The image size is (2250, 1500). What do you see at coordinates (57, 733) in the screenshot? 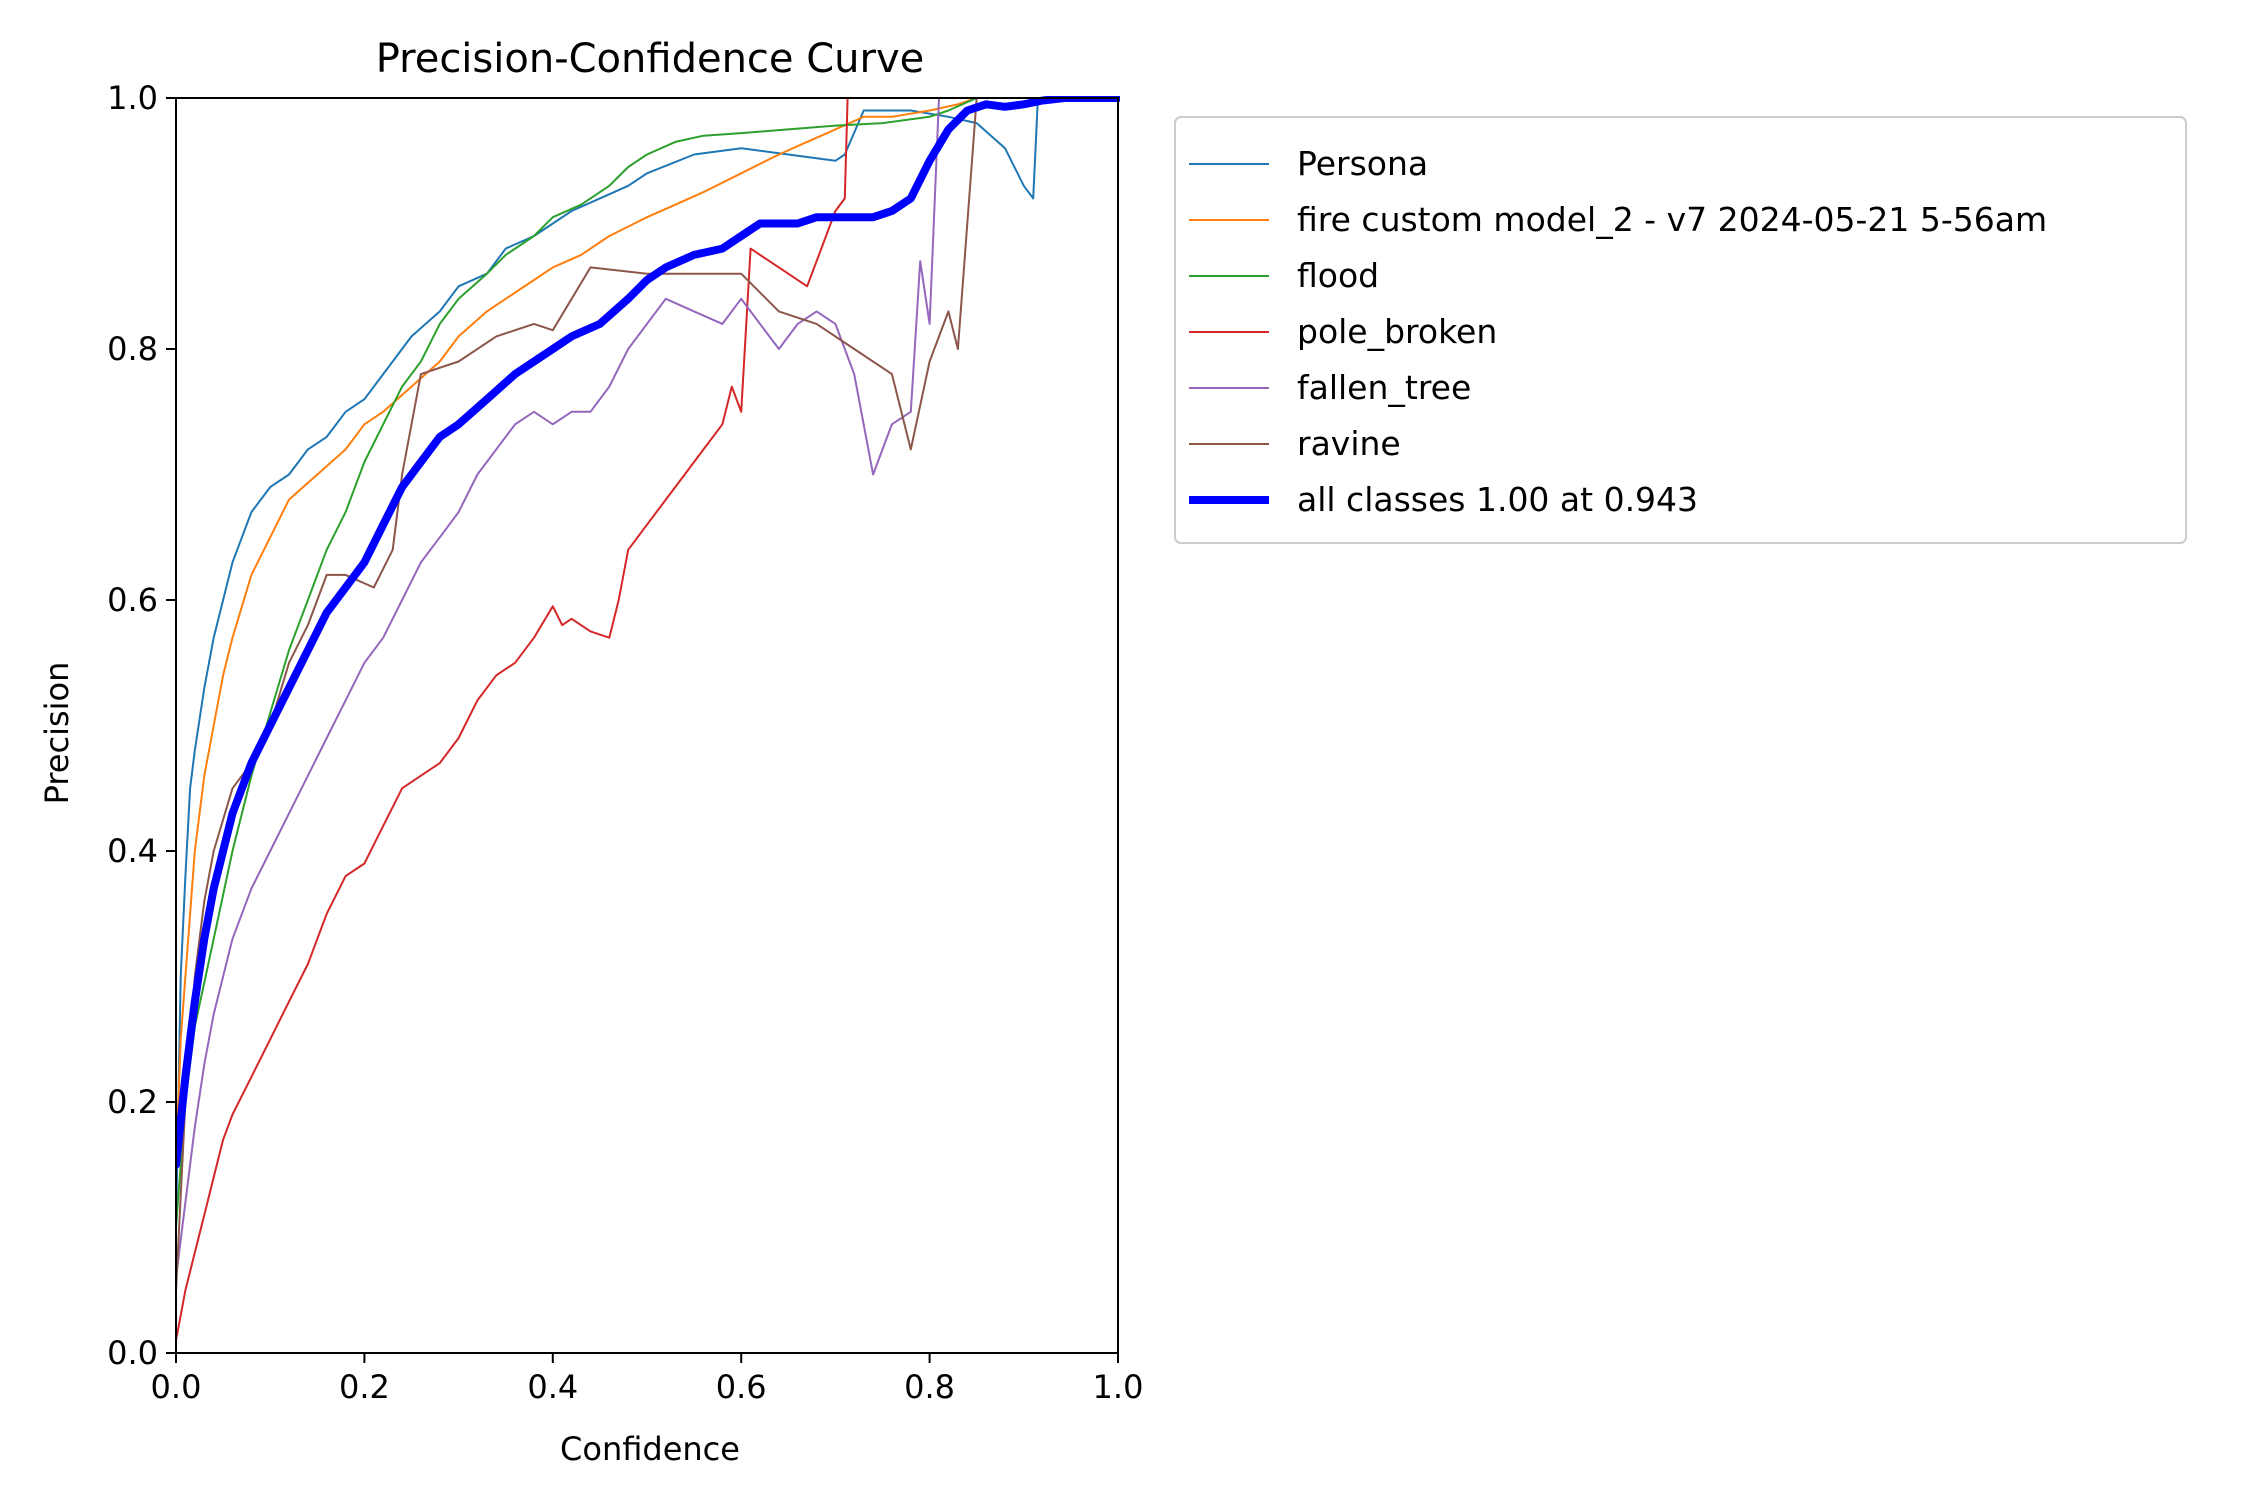
I see `y-axis-label: Precision` at bounding box center [57, 733].